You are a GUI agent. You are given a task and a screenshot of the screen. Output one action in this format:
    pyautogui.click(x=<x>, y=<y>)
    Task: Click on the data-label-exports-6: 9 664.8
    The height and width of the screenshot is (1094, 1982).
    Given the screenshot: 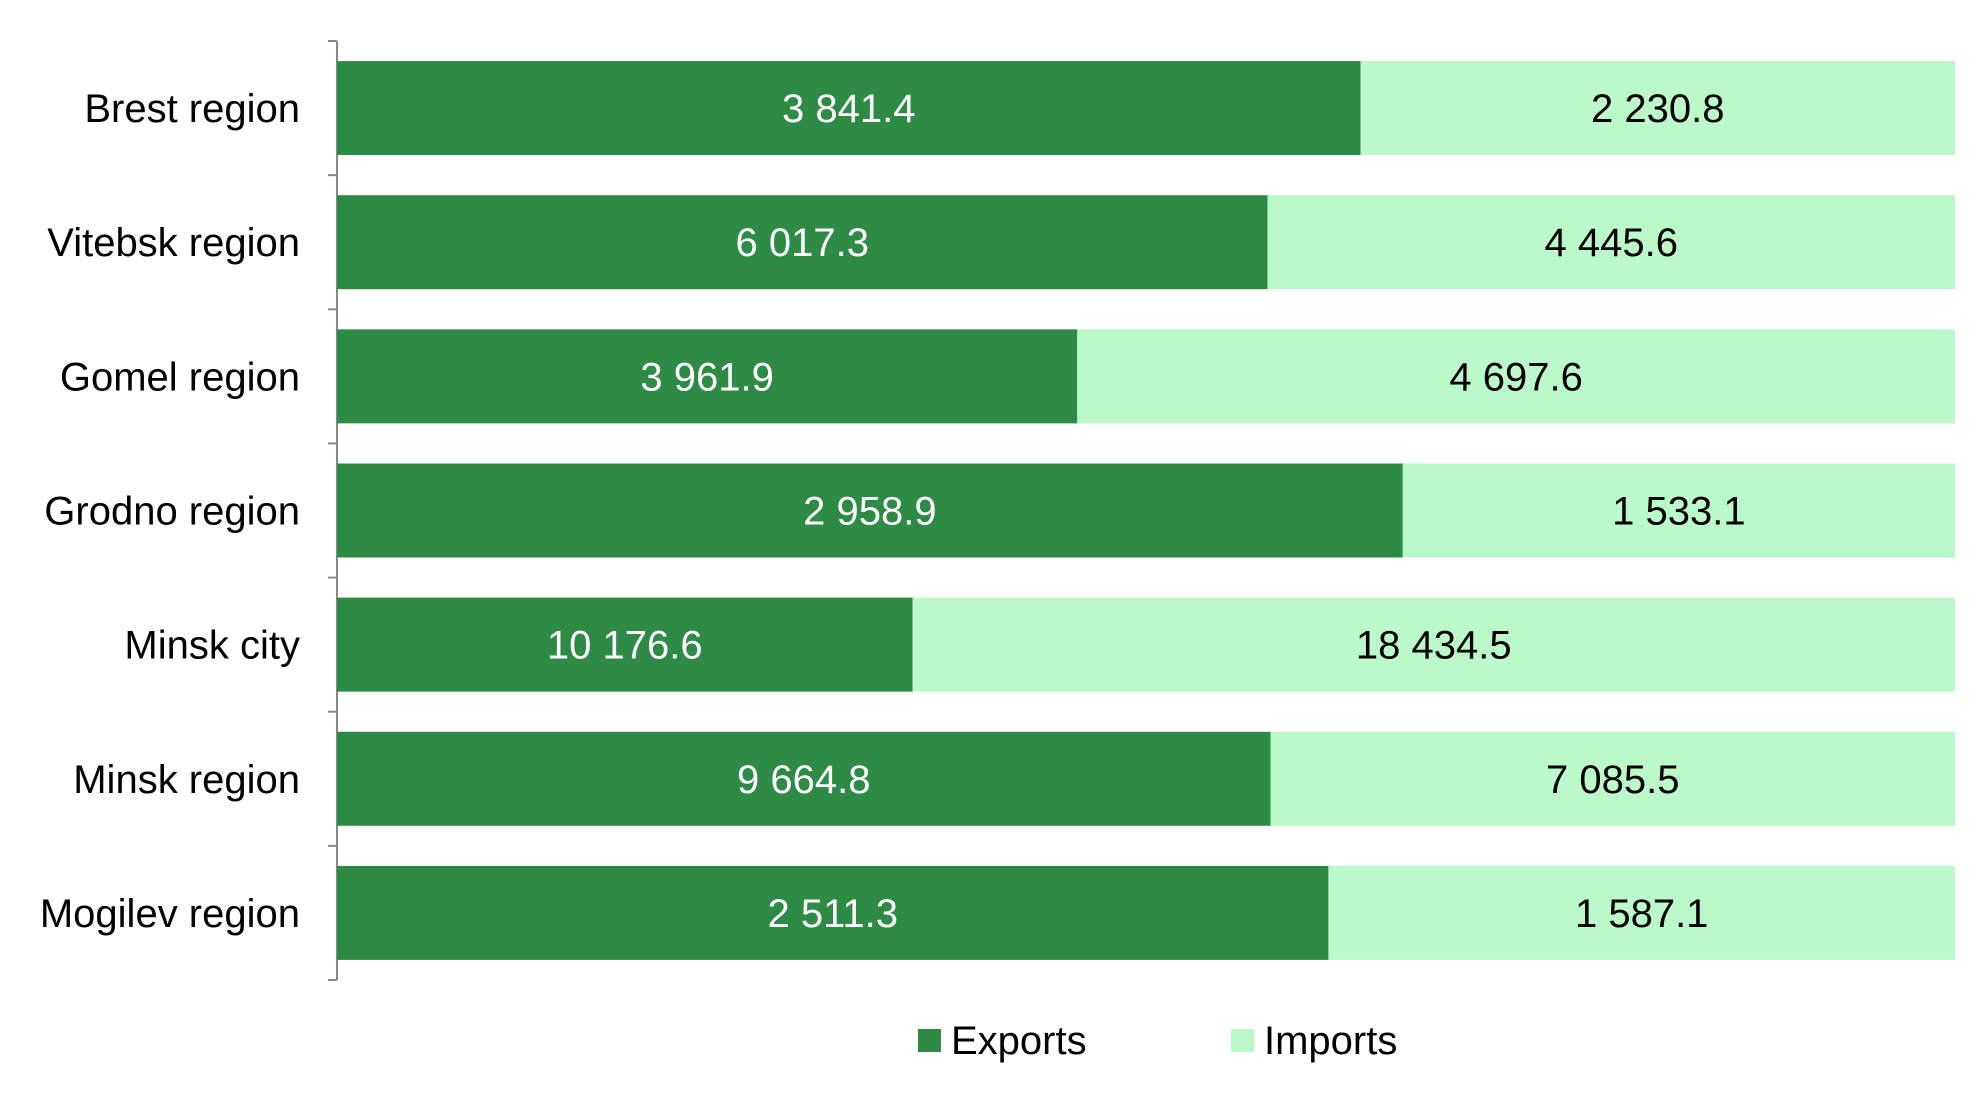 What is the action you would take?
    pyautogui.click(x=803, y=780)
    